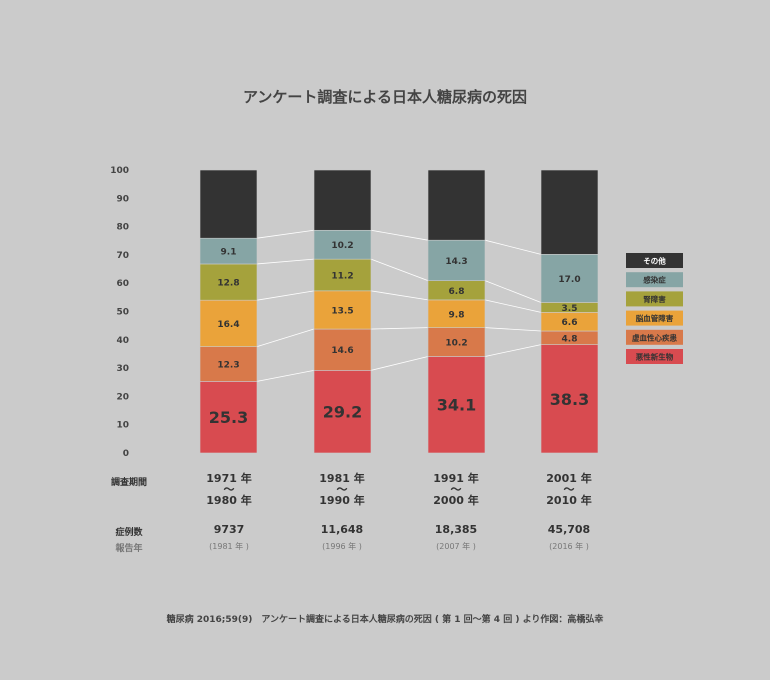 Image resolution: width=770 pixels, height=680 pixels. What do you see at coordinates (122, 228) in the screenshot?
I see `y-tick-label: 80` at bounding box center [122, 228].